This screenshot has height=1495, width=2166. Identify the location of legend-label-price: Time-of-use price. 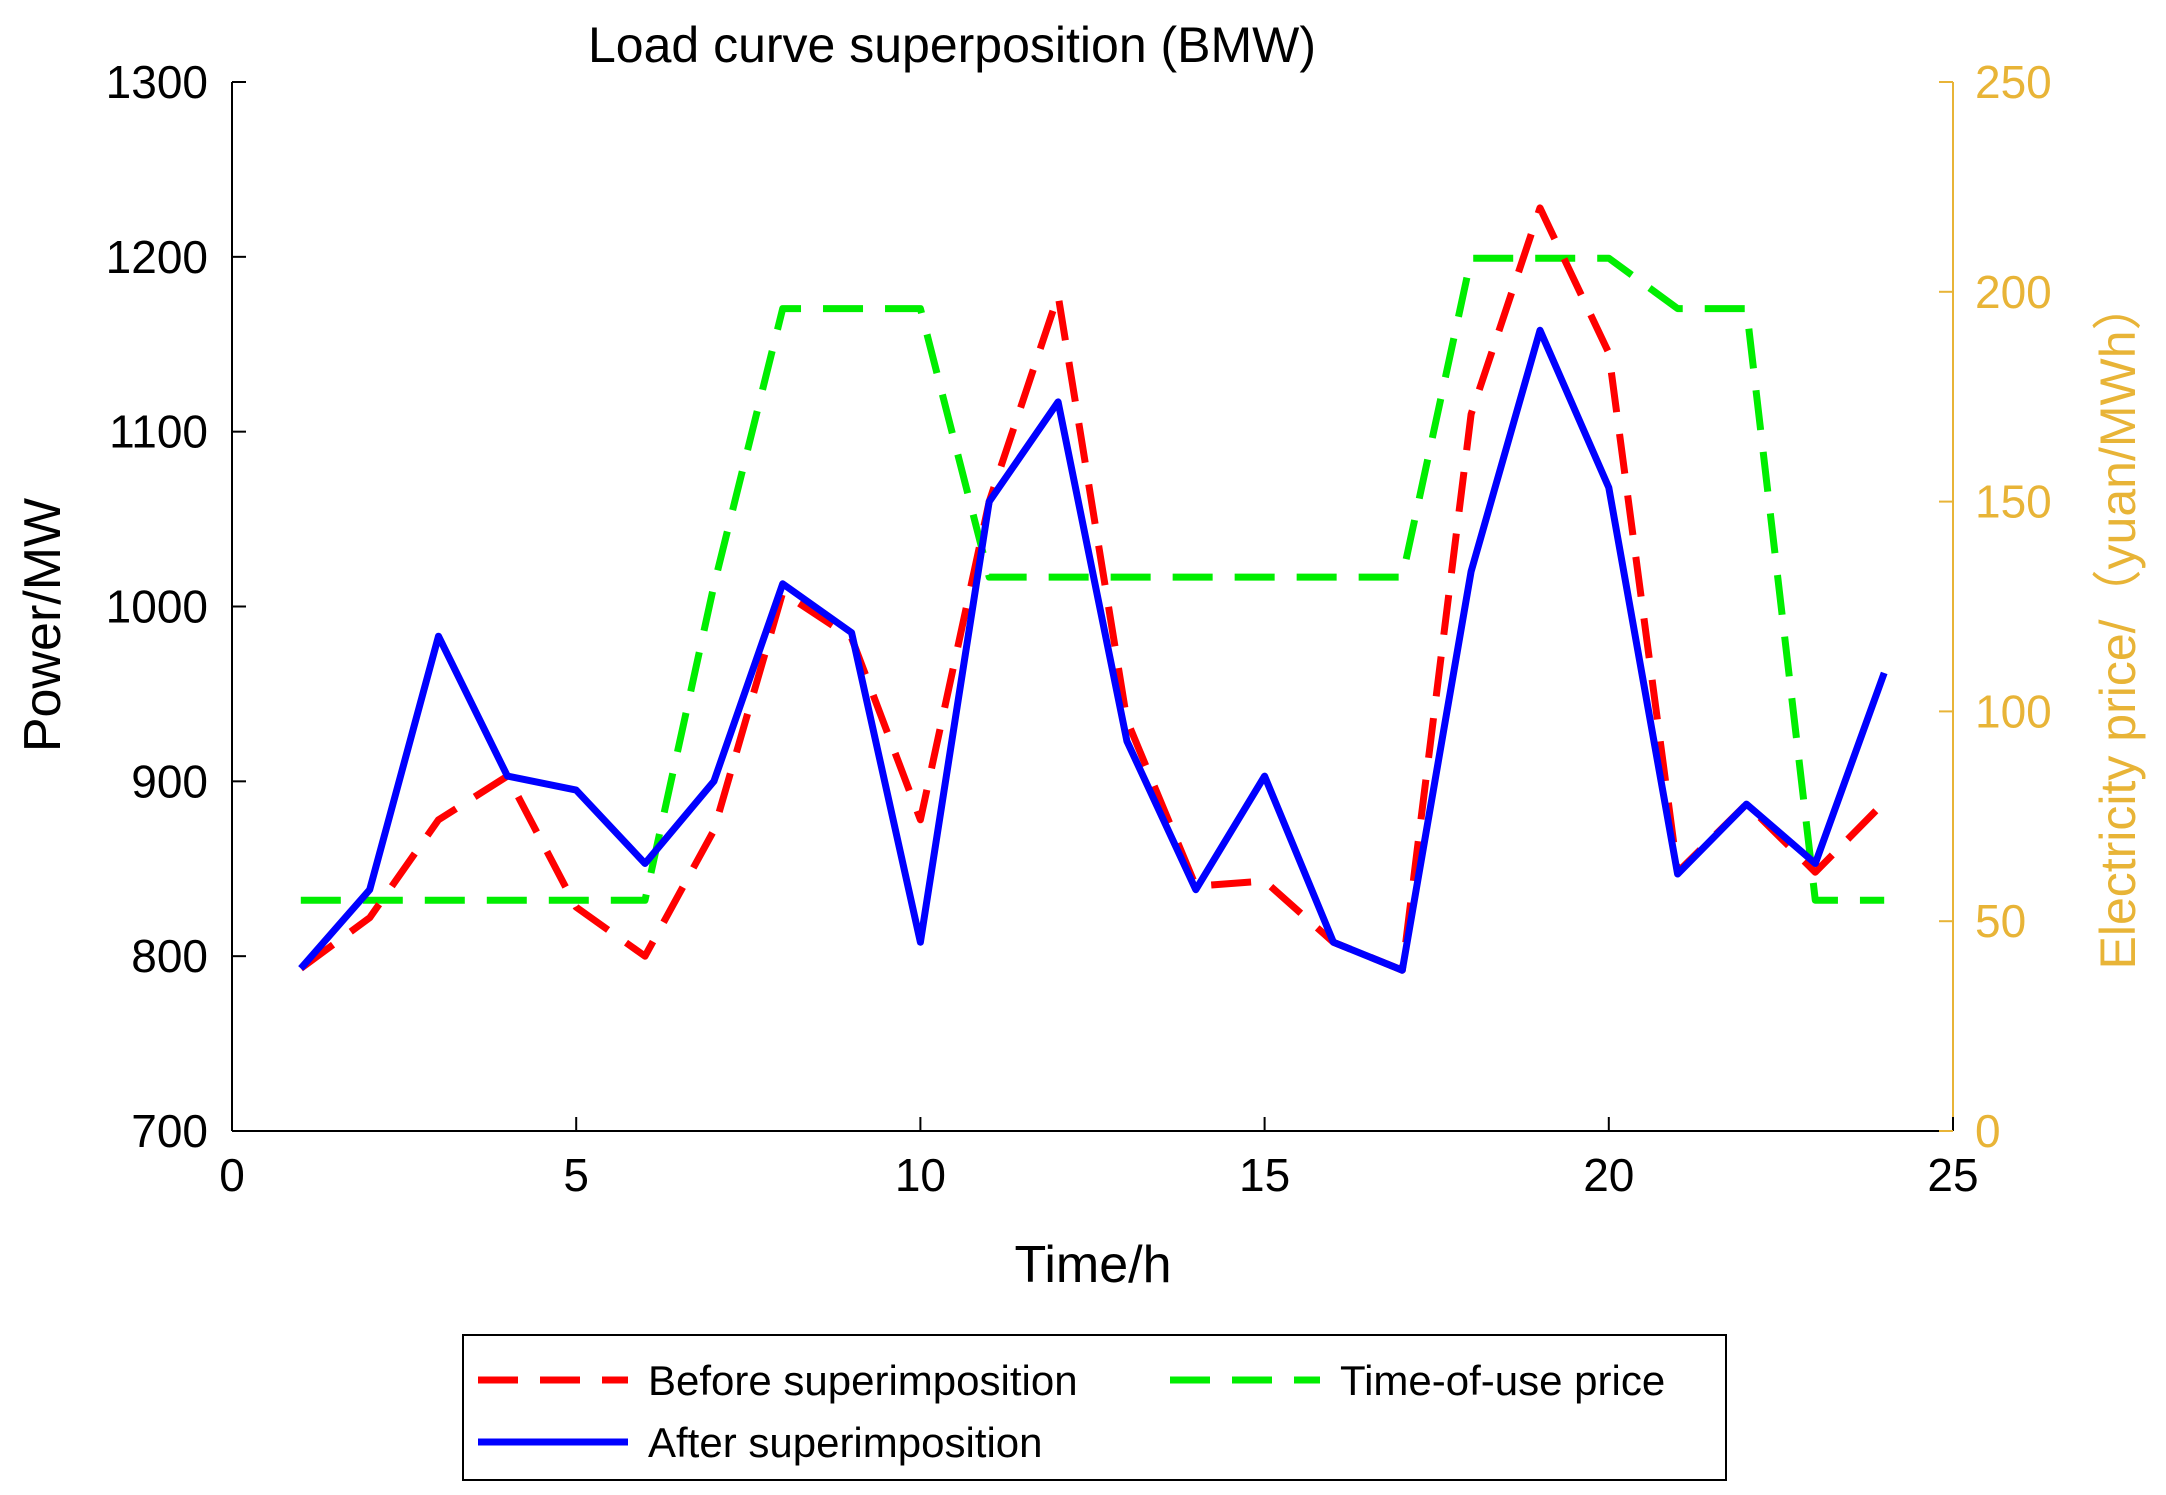
(1502, 1380).